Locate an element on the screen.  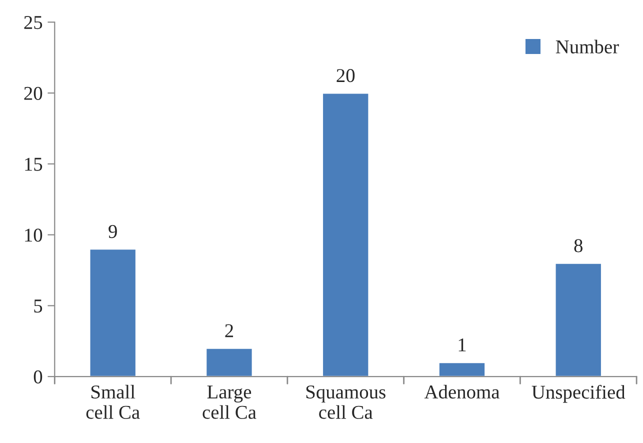
x-tick-label: Adenoma is located at coordinates (462, 391).